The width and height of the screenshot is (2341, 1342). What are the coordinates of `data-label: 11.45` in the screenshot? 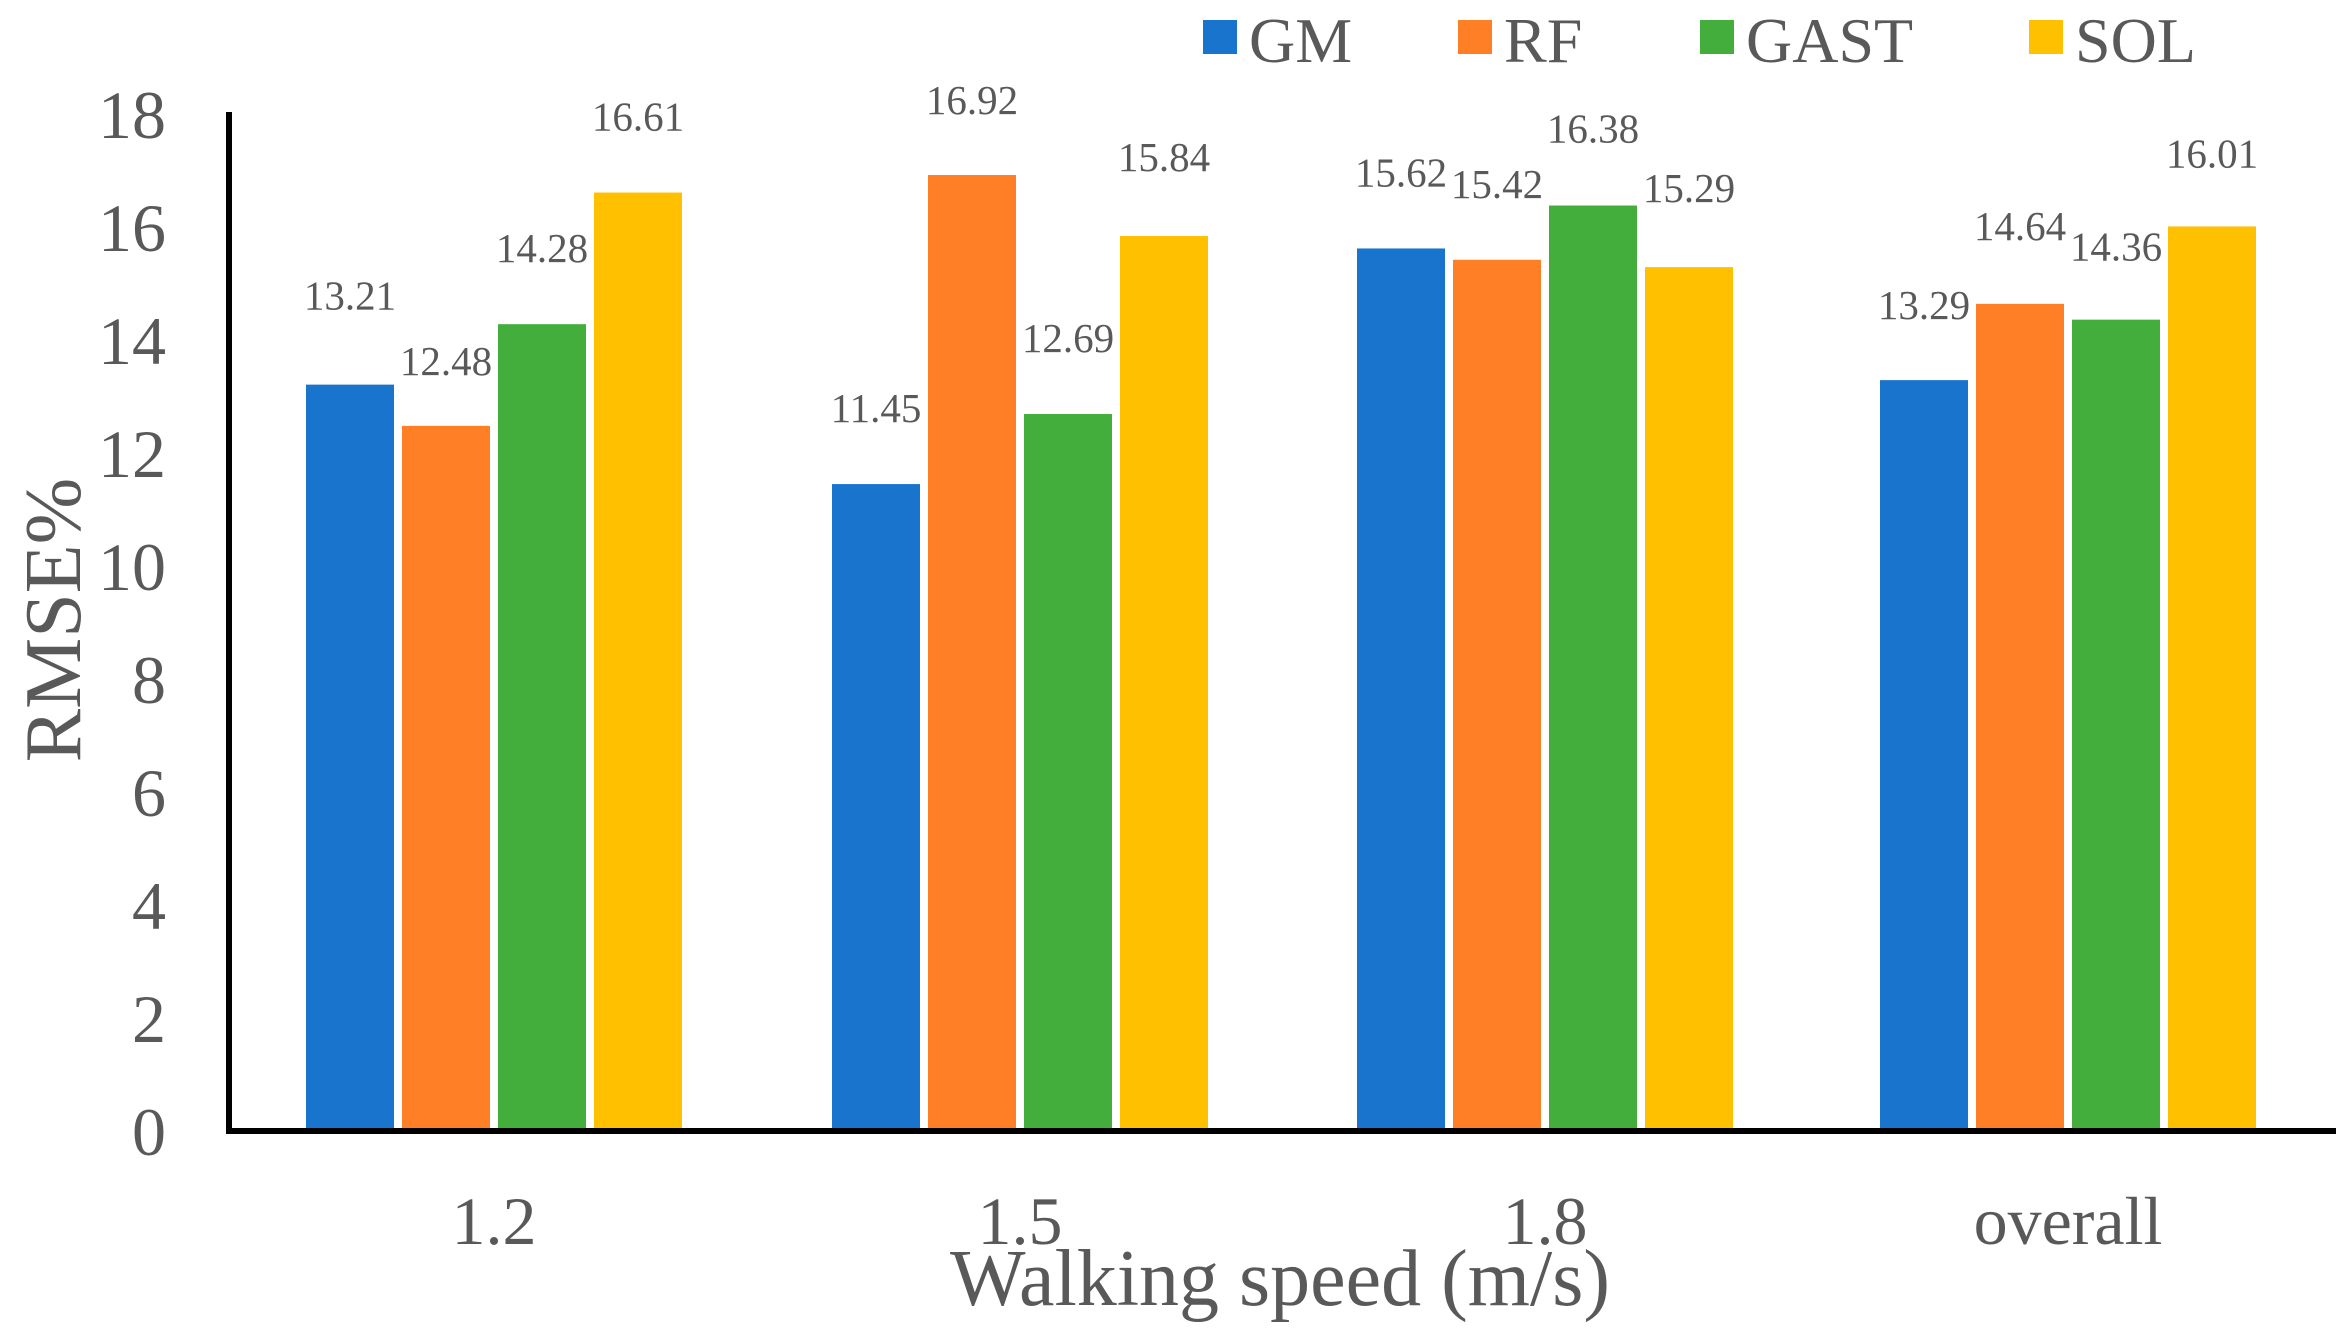 It's located at (876, 408).